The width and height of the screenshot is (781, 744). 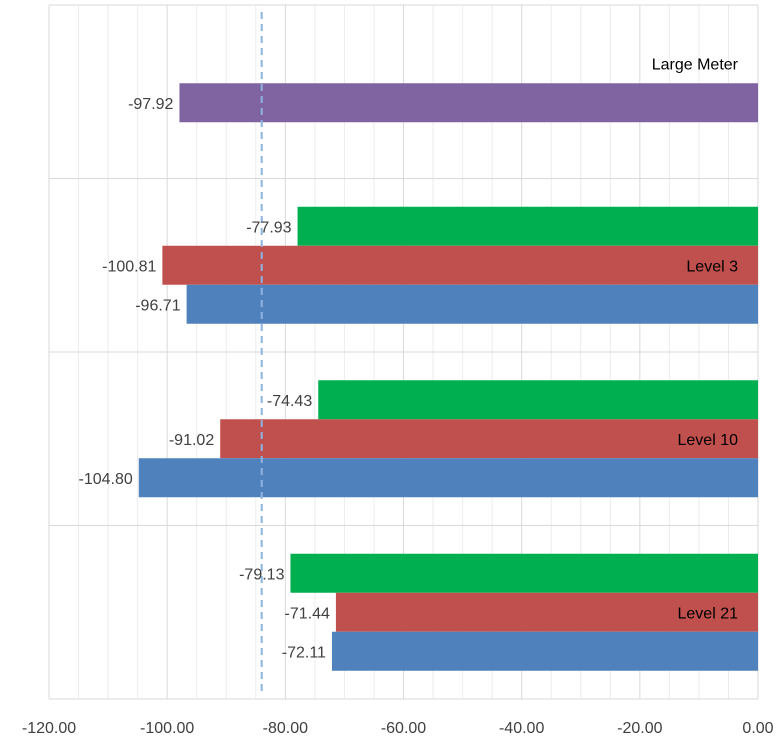 What do you see at coordinates (106, 479) in the screenshot?
I see `bar-value-label: -104.80` at bounding box center [106, 479].